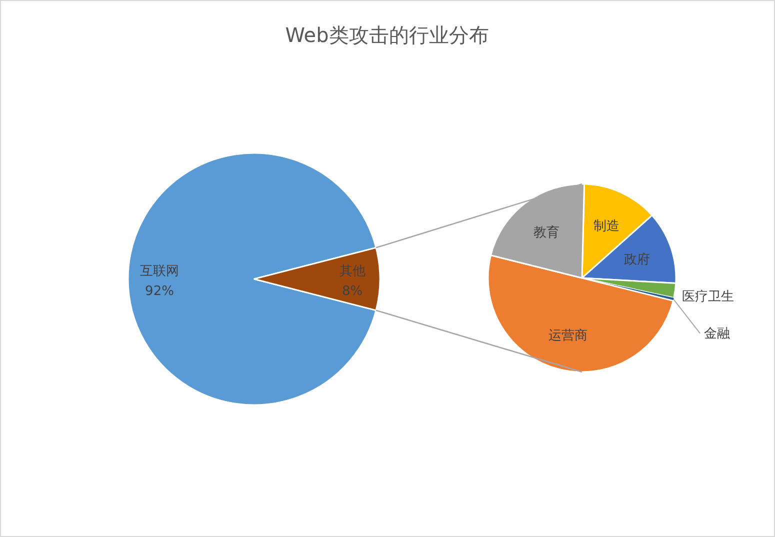 The width and height of the screenshot is (775, 537). I want to click on slice-label: 其他, so click(352, 271).